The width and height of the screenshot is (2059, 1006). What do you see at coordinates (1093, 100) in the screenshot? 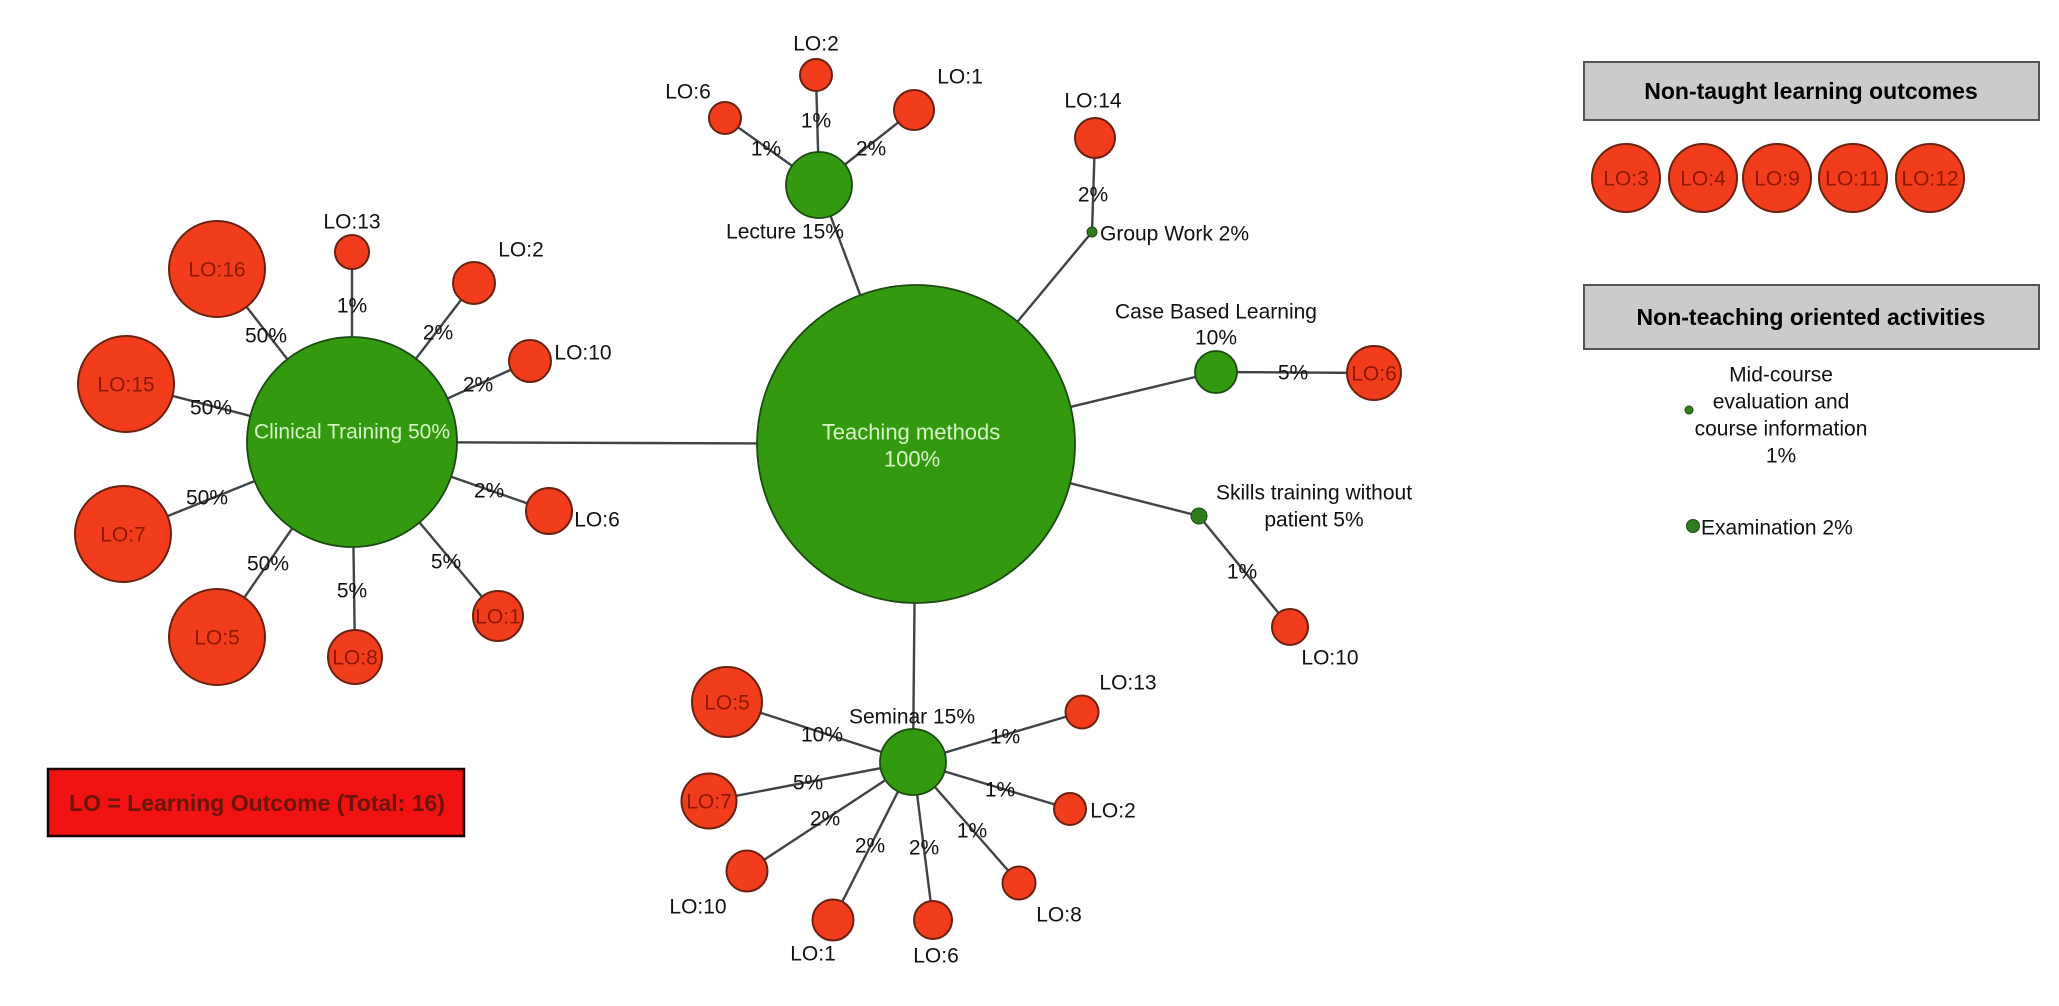
I see `svg-text: LO:14` at bounding box center [1093, 100].